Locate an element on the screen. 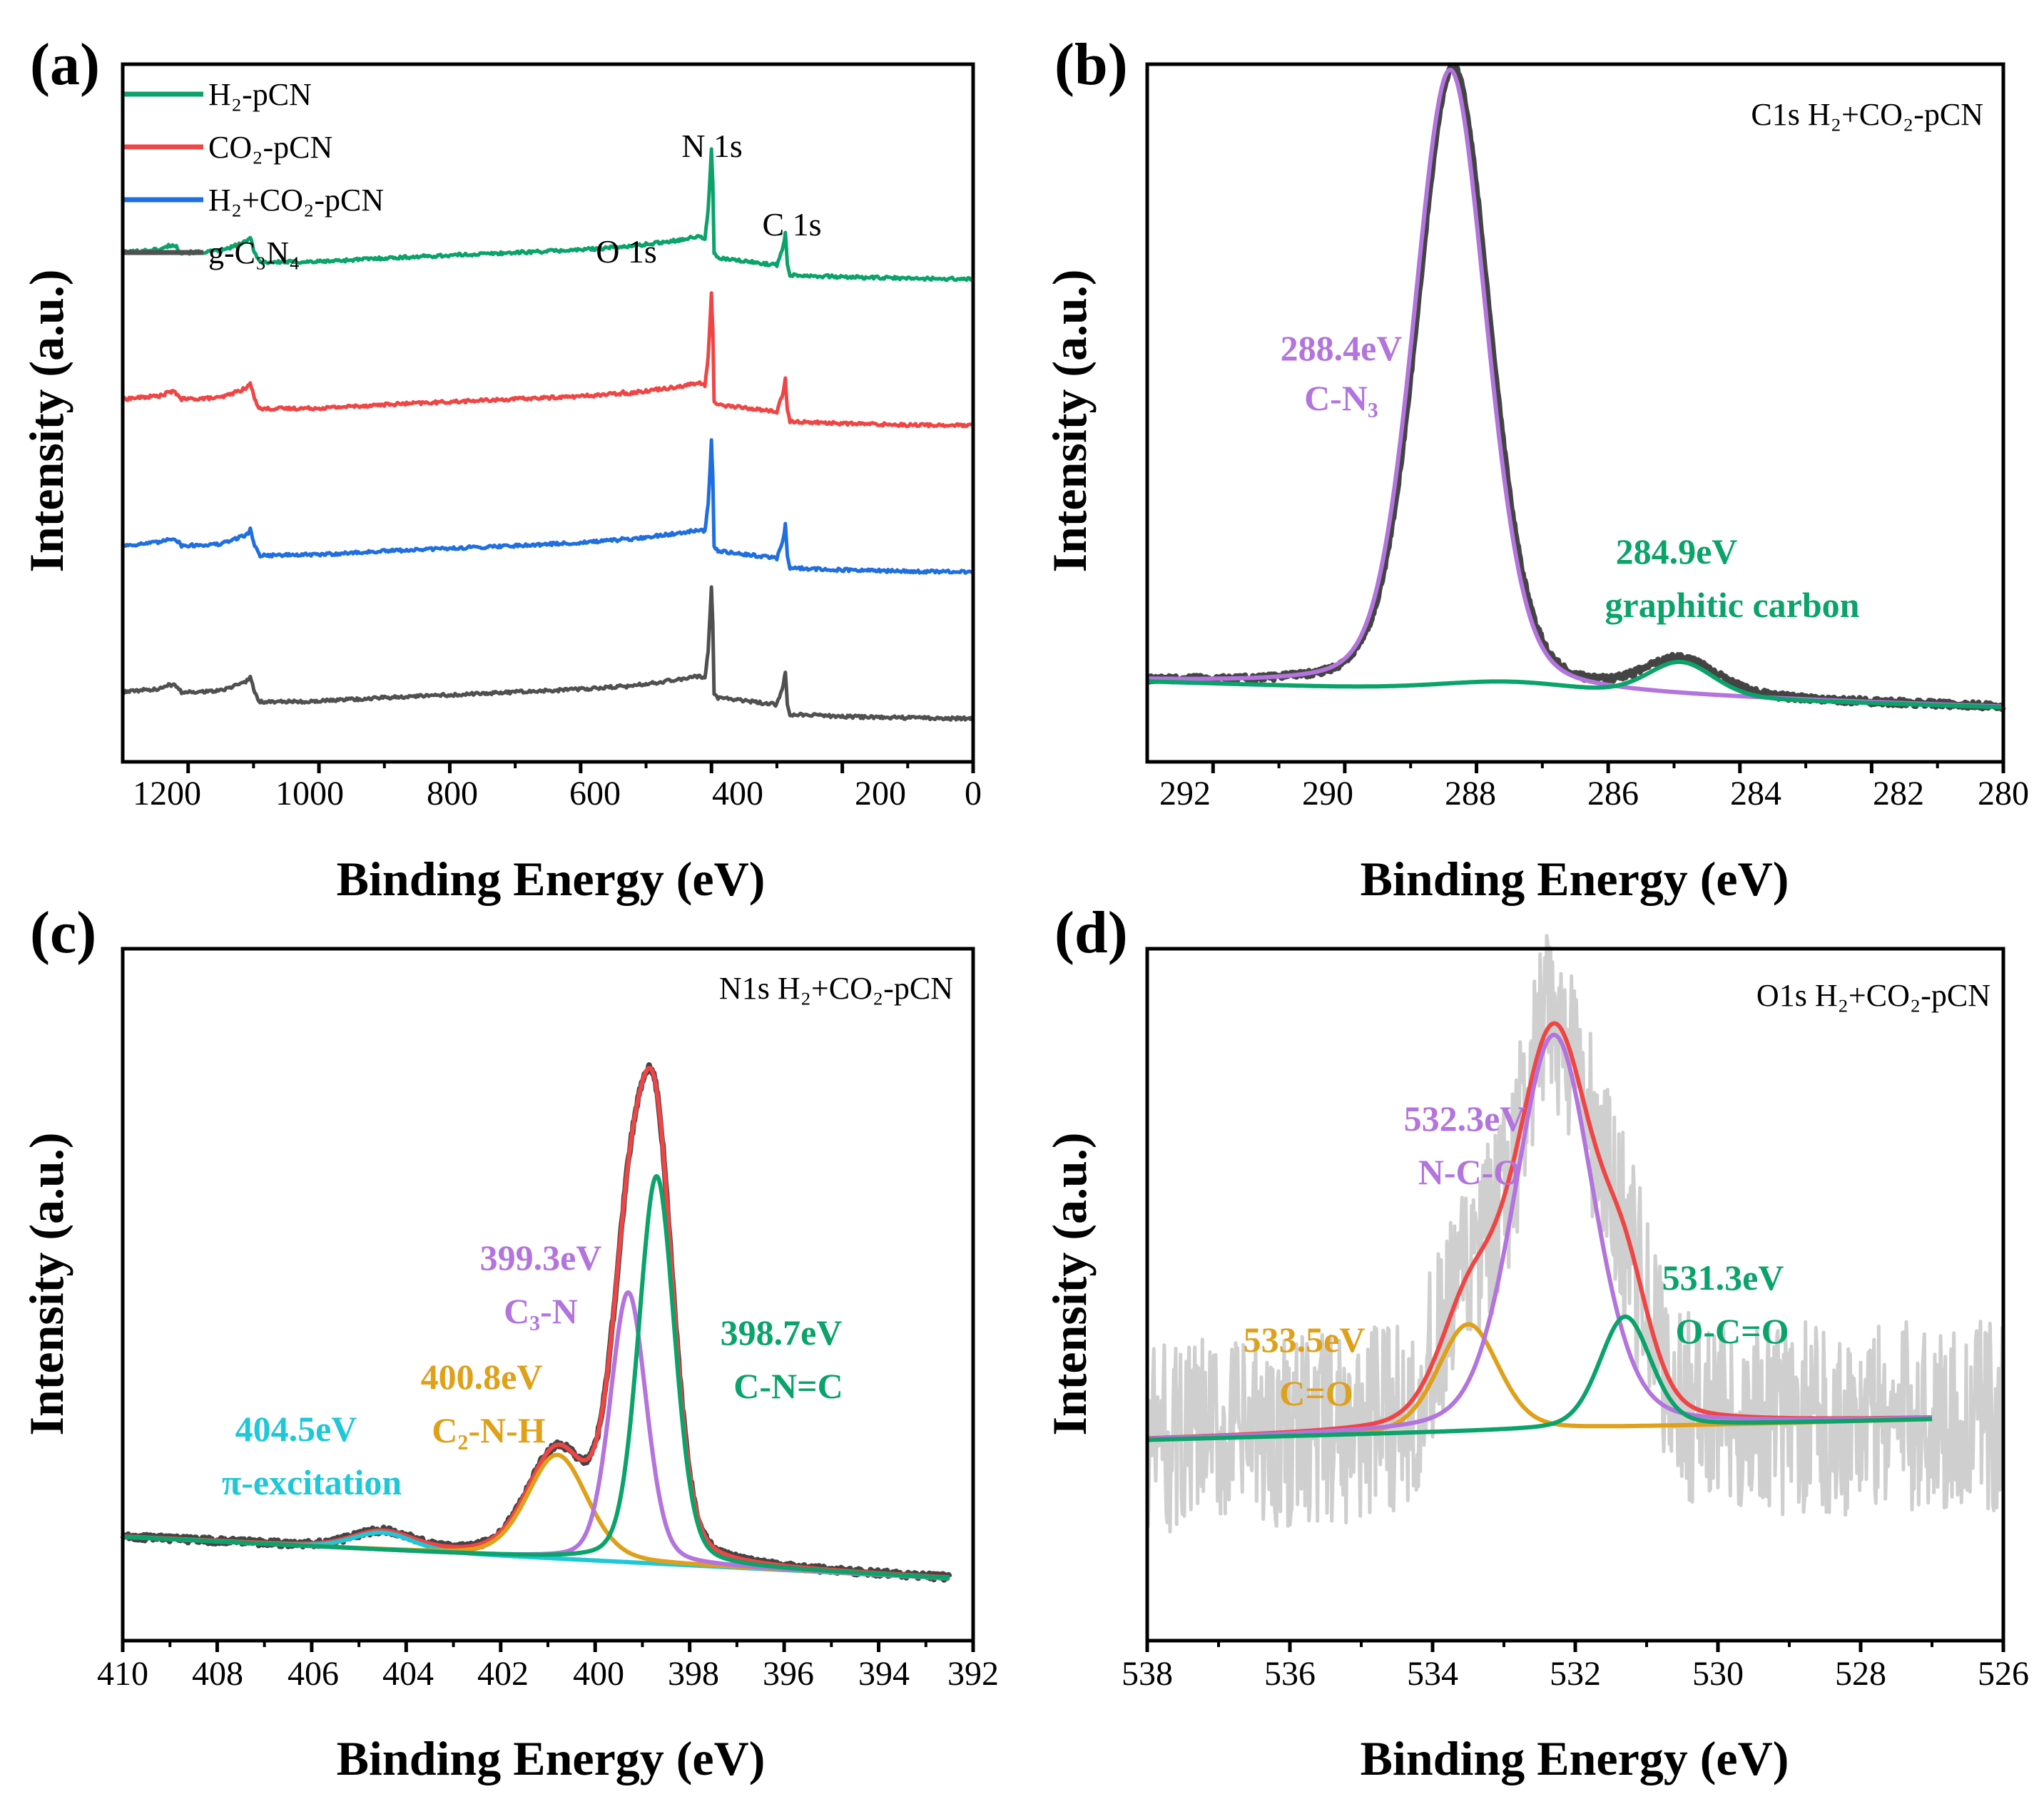 The image size is (2044, 1809). panel-c-ann-404-5-value: 404.5eV is located at coordinates (296, 1429).